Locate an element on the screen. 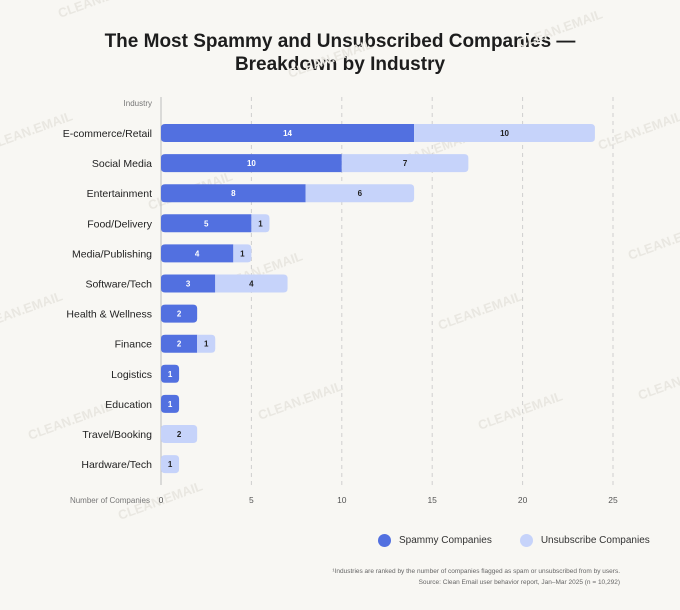 The height and width of the screenshot is (610, 680). x-tick-label: 20 is located at coordinates (523, 500).